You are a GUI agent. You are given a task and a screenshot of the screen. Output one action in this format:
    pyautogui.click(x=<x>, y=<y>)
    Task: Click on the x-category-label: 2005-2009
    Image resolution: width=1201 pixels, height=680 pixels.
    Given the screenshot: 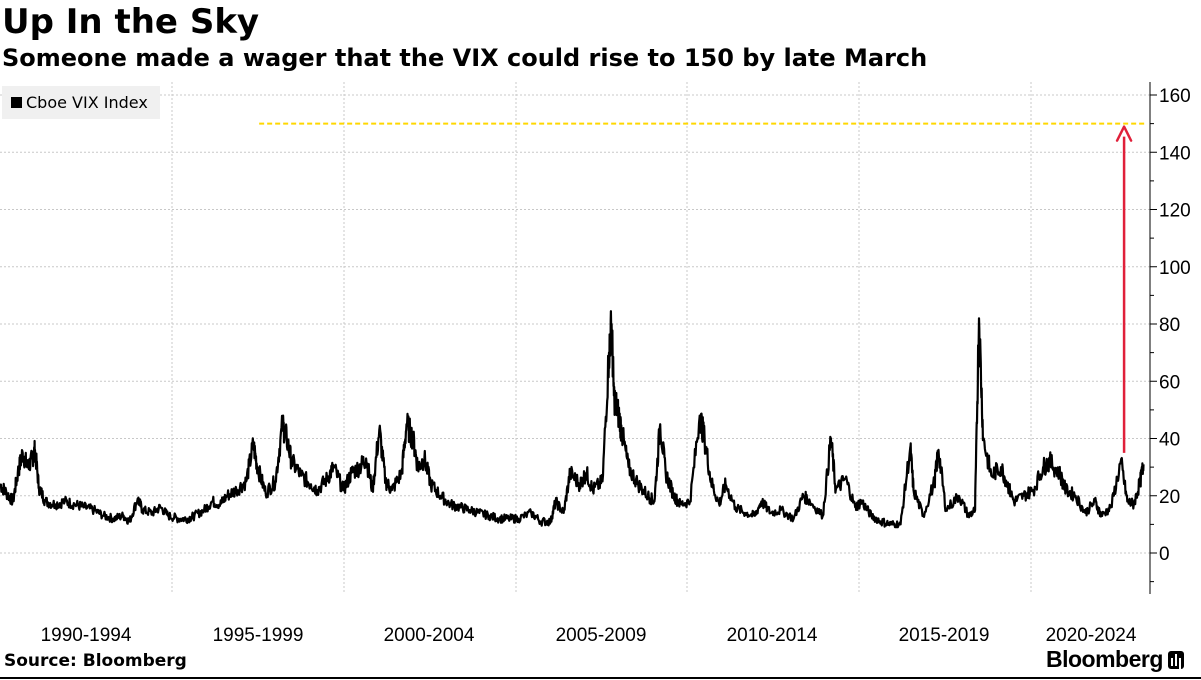 What is the action you would take?
    pyautogui.click(x=601, y=635)
    